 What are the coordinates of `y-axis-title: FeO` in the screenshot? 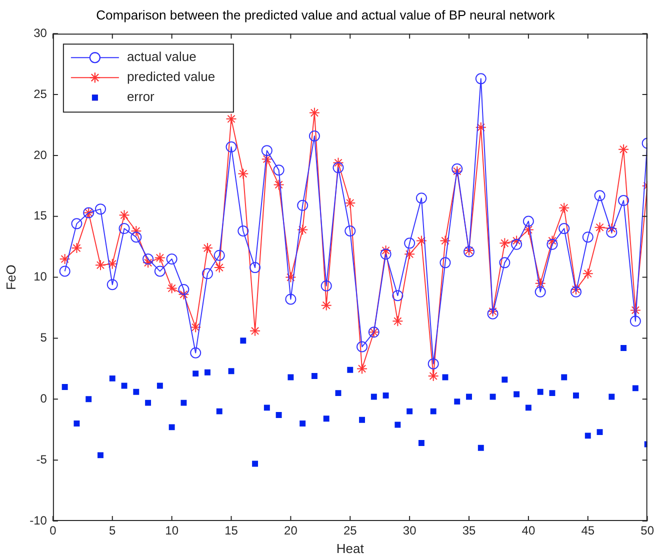 It's located at (10, 277).